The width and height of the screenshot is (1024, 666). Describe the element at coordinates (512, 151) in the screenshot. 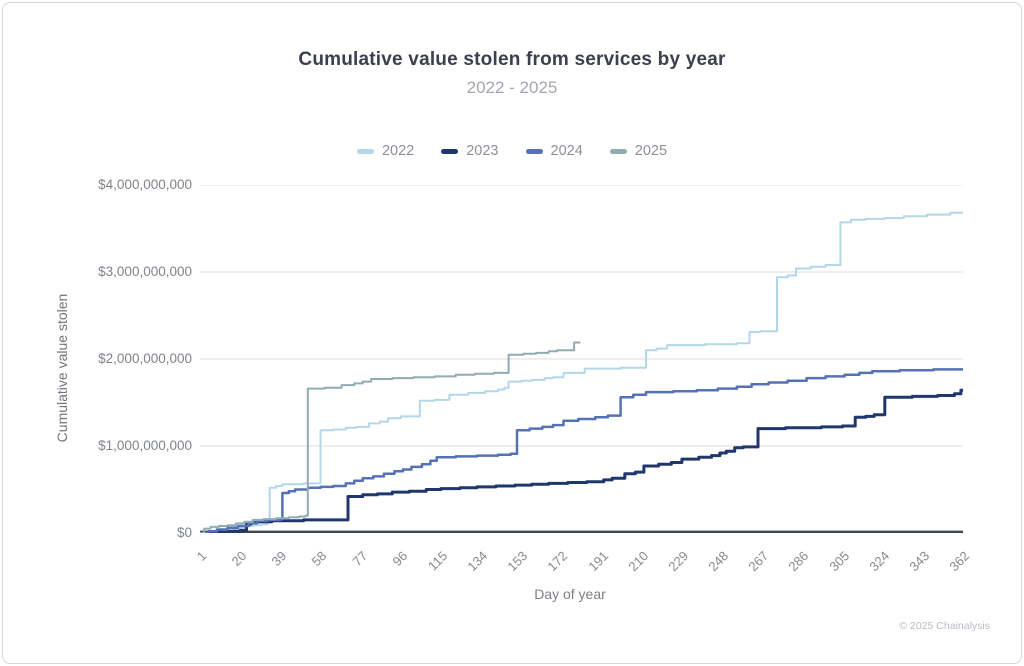

I see `chart-legend: 2022 2023 2024 2025` at that location.